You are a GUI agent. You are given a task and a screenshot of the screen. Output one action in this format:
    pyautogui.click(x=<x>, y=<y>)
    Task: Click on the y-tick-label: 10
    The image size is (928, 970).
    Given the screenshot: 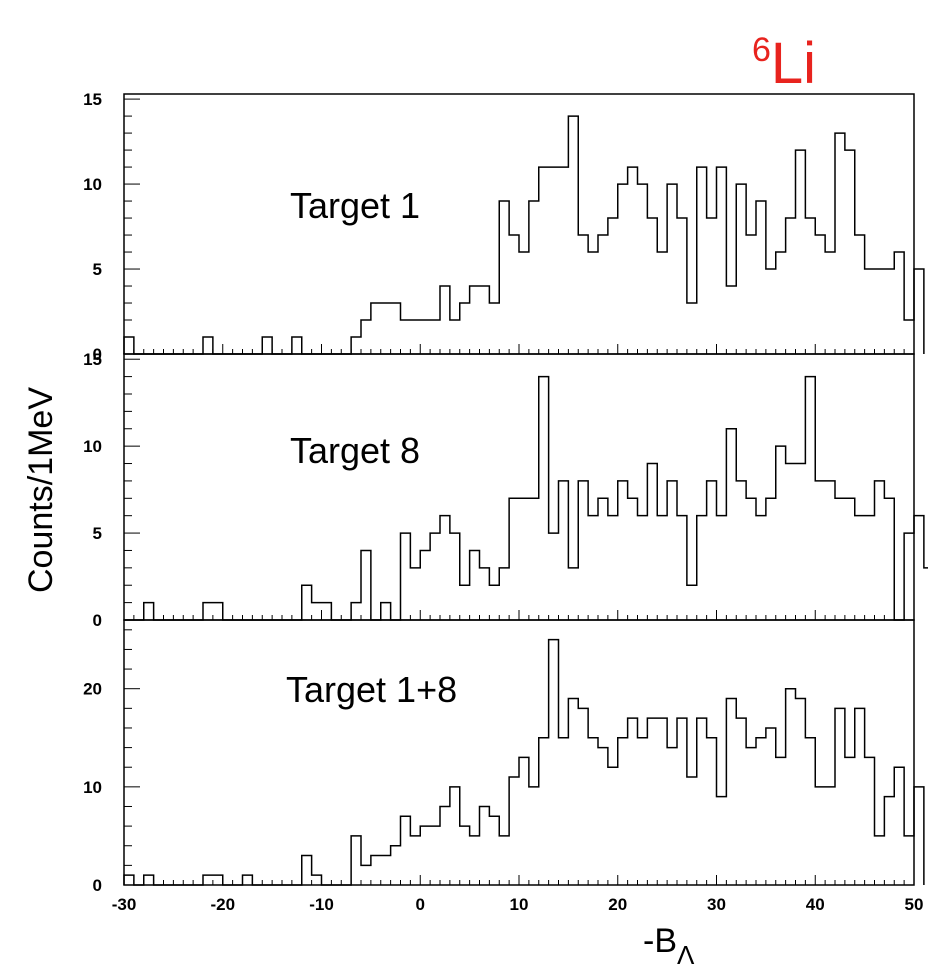 What is the action you would take?
    pyautogui.click(x=92, y=787)
    